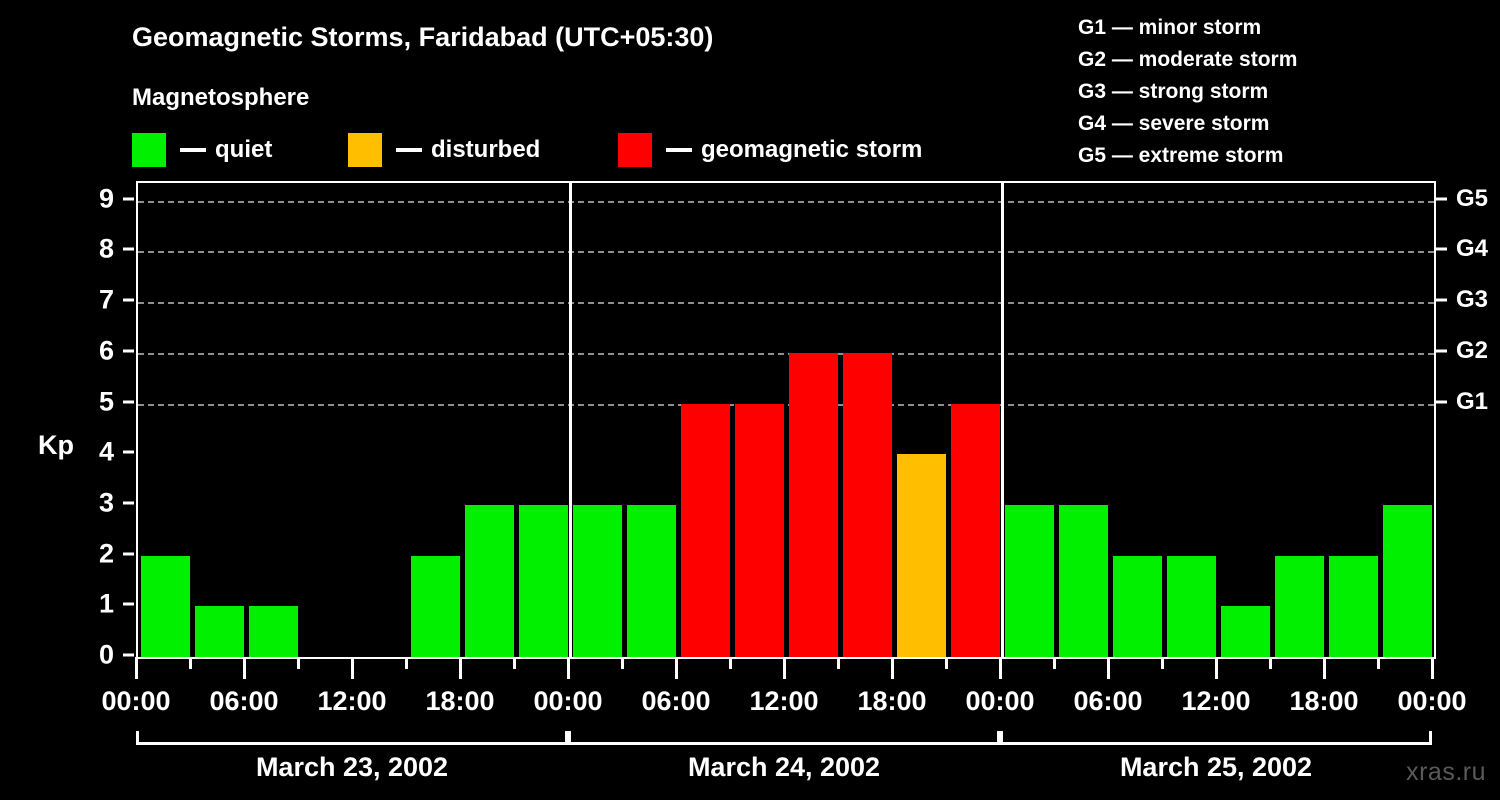 The image size is (1500, 800). I want to click on legend-item-1: disturbed, so click(444, 150).